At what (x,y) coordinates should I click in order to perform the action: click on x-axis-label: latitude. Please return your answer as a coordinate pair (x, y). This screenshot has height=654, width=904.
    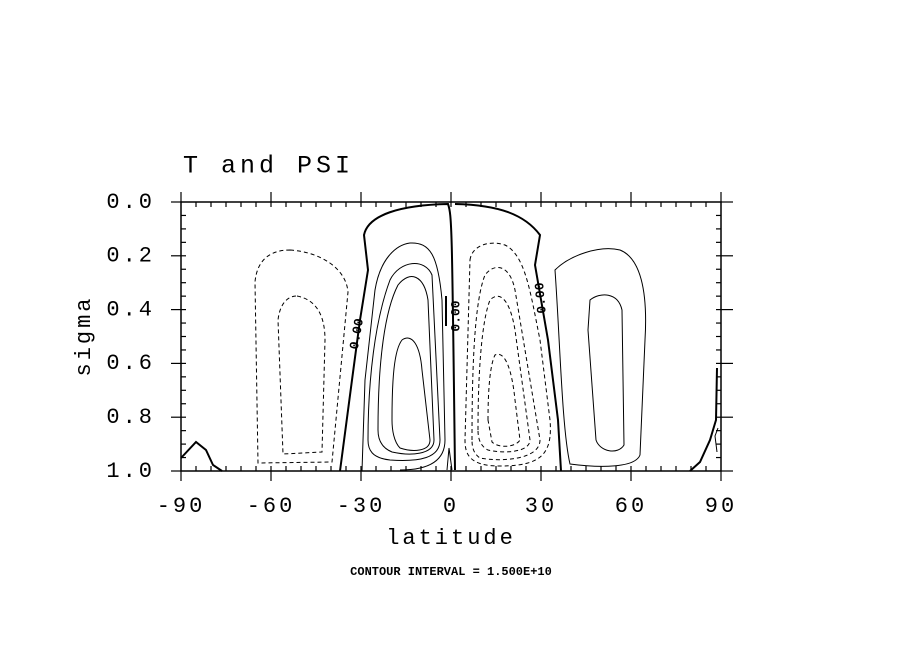
    Looking at the image, I should click on (451, 538).